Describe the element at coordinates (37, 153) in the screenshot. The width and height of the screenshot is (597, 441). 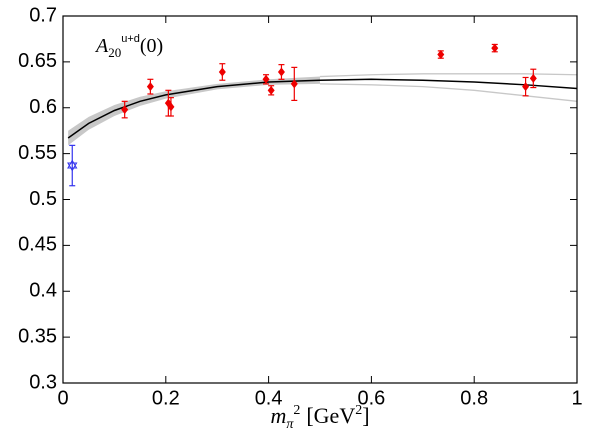
I see `y-tick-label: 0.55` at that location.